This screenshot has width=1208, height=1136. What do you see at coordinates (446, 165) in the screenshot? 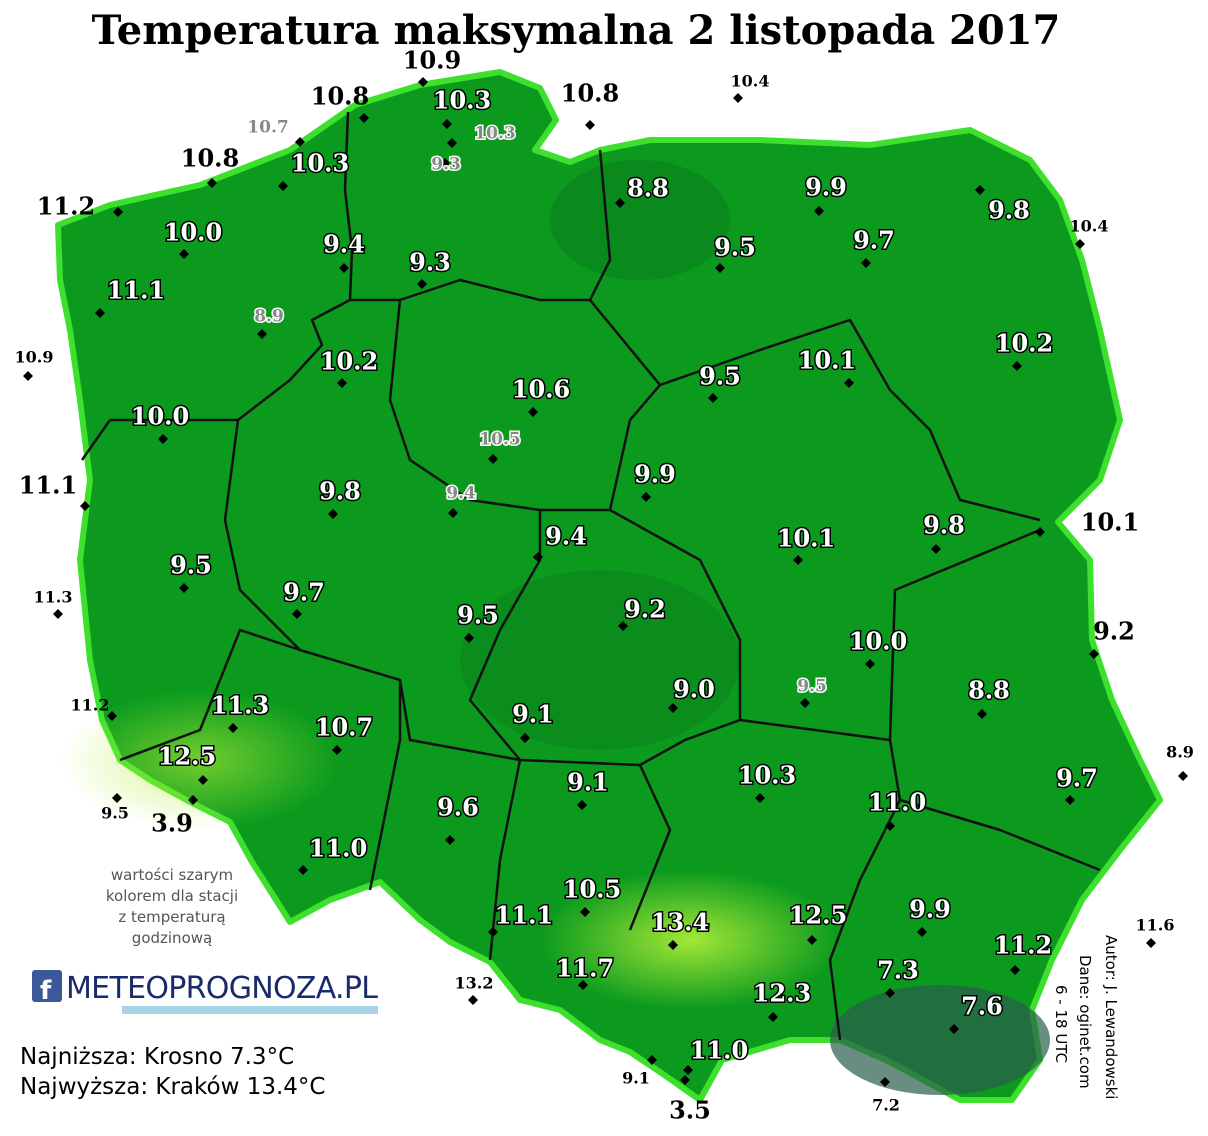
I see `station-value: 9.3` at bounding box center [446, 165].